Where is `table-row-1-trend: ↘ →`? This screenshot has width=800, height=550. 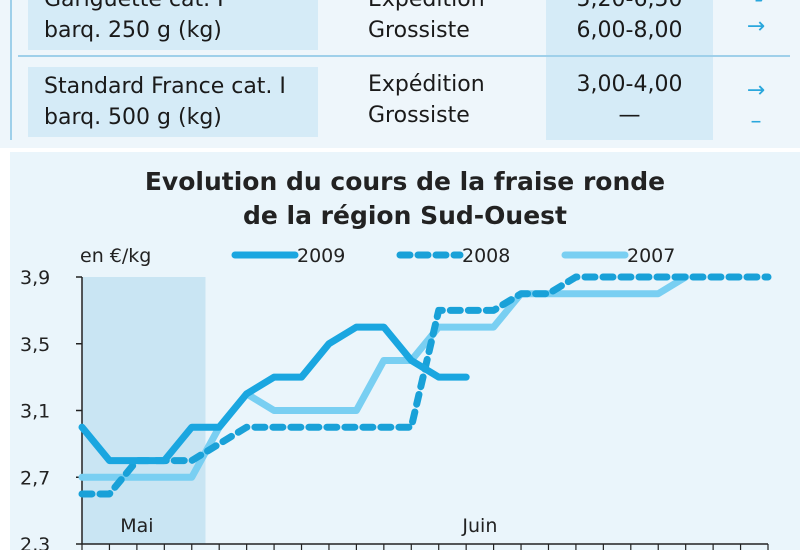
table-row-1-trend: ↘ → is located at coordinates (756, 21).